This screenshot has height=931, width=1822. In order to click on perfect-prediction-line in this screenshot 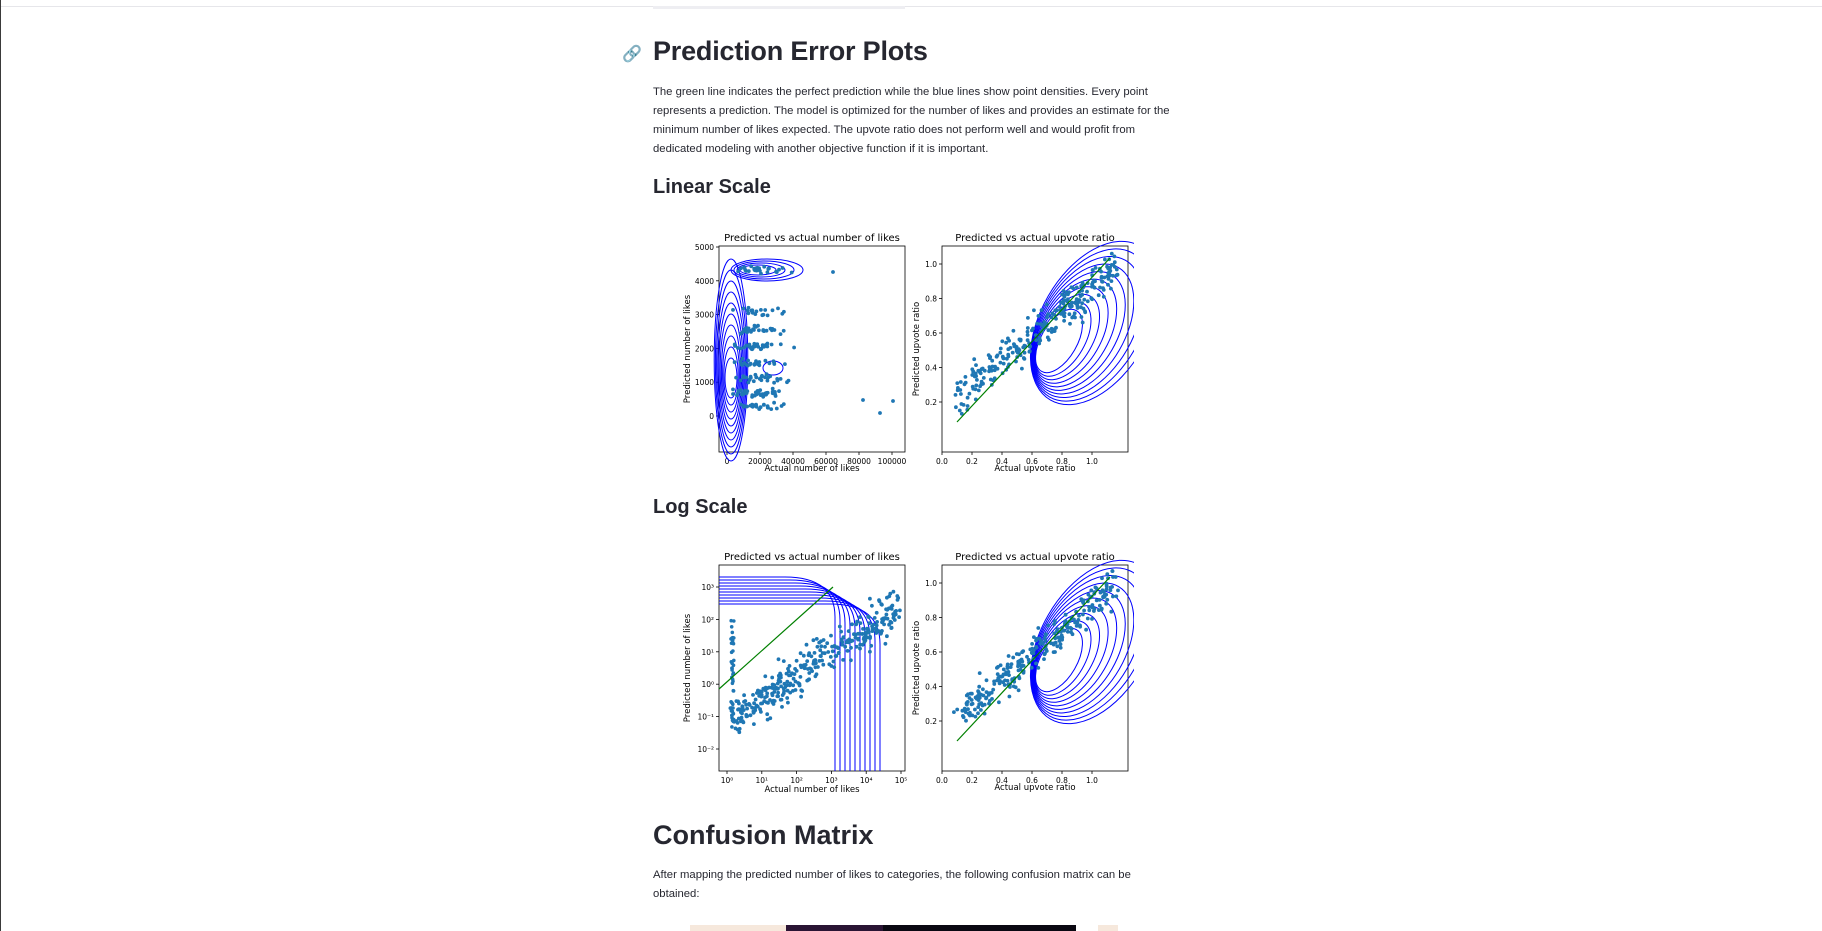, I will do `click(776, 638)`.